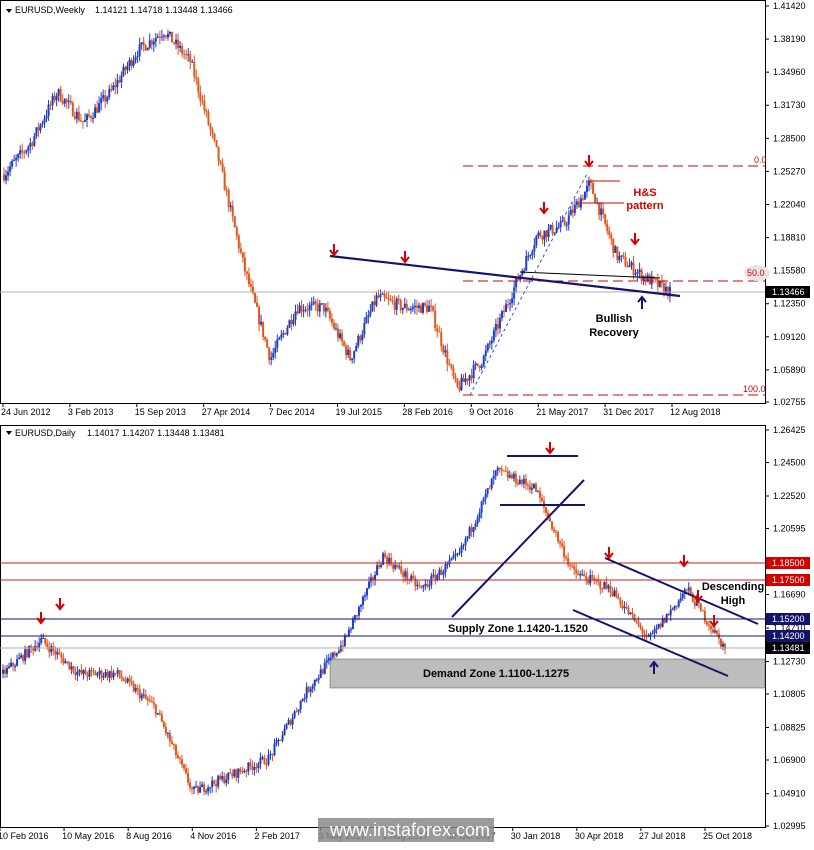  What do you see at coordinates (88, 836) in the screenshot?
I see `x-tick-label: 10 May 2016` at bounding box center [88, 836].